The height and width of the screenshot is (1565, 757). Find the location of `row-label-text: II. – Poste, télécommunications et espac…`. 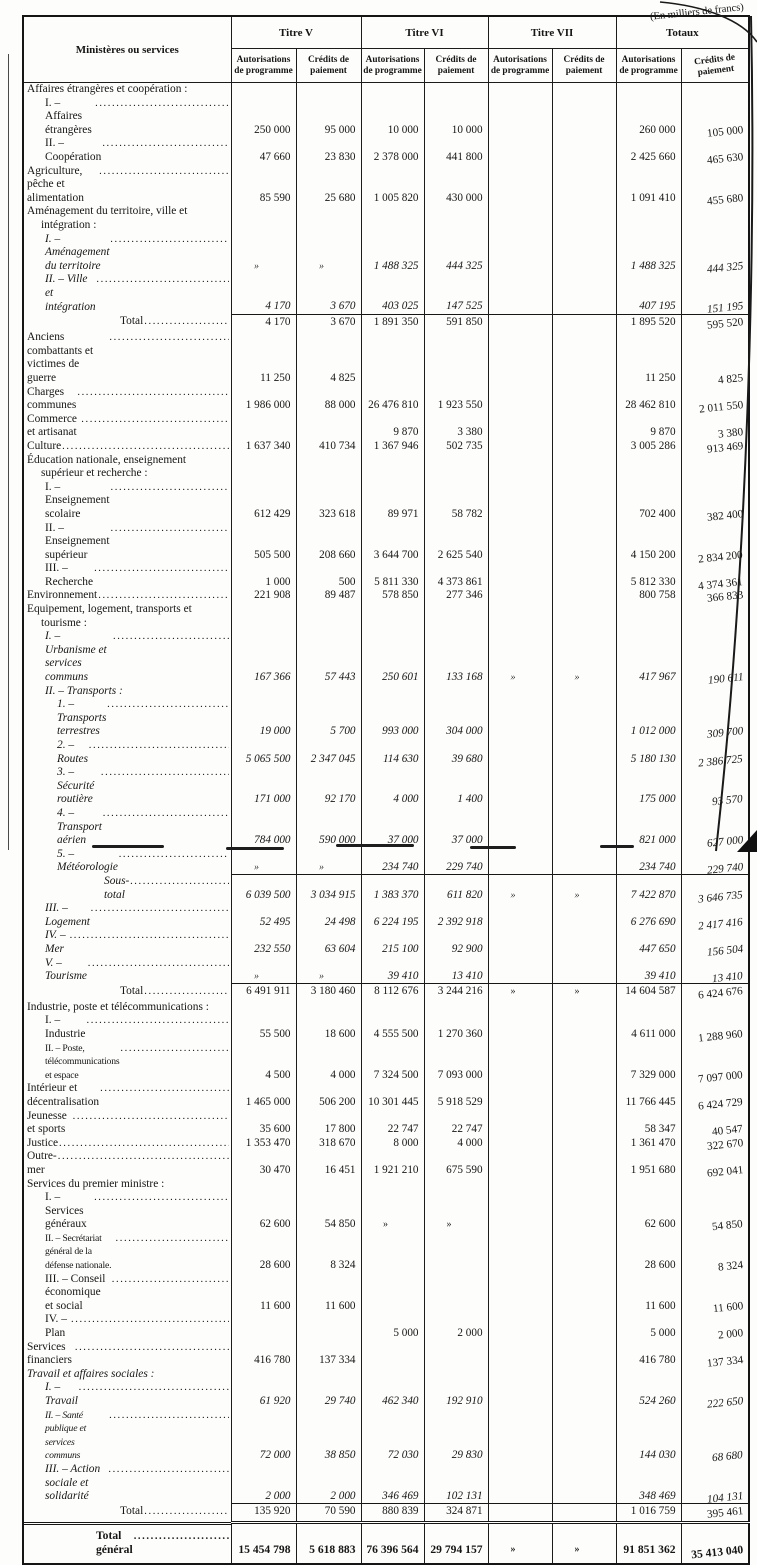

row-label-text: II. – Poste, télécommunications et espac… is located at coordinates (82, 1061).